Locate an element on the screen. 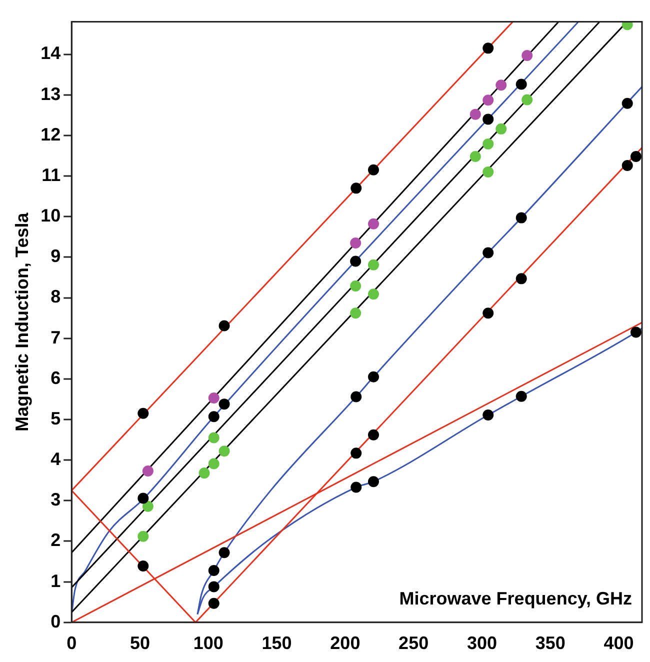 This screenshot has width=650, height=662. y-tick-label: 5 is located at coordinates (55, 418).